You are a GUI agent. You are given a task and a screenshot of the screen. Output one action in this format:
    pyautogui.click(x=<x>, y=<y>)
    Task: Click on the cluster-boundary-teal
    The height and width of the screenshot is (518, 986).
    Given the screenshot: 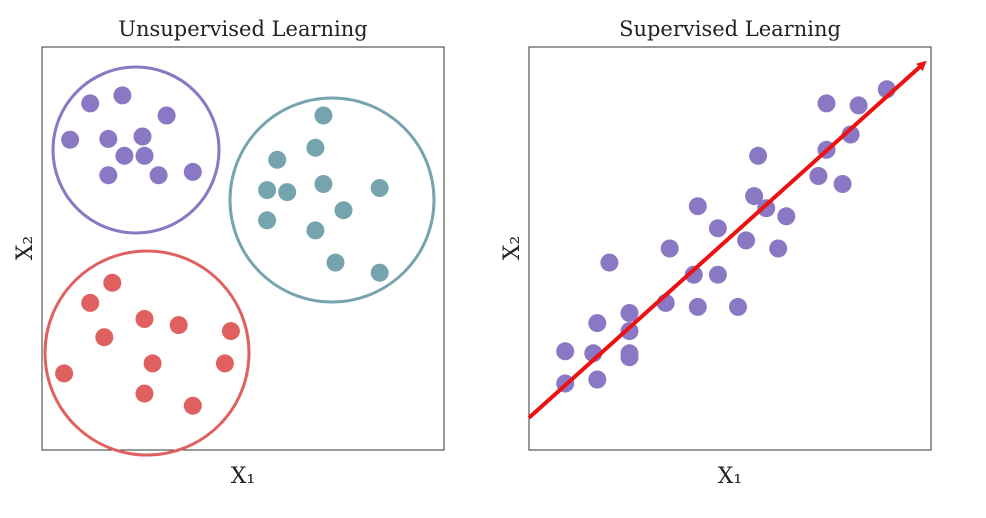 What is the action you would take?
    pyautogui.click(x=332, y=200)
    